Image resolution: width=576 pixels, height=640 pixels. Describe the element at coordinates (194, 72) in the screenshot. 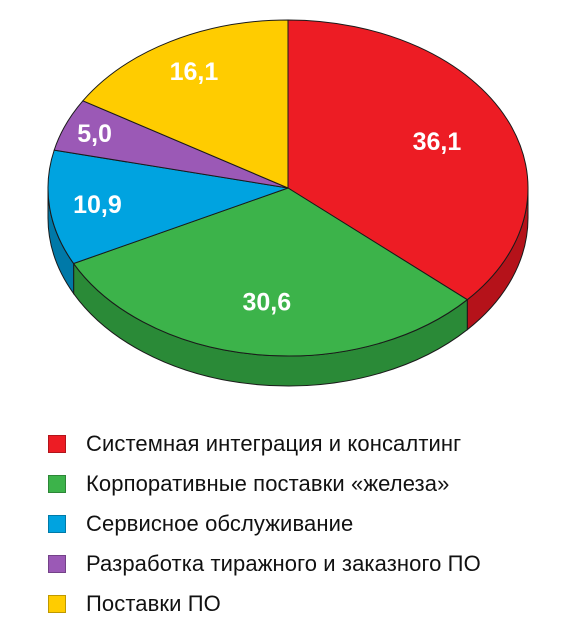

I see `slice-value-label: 16,1` at that location.